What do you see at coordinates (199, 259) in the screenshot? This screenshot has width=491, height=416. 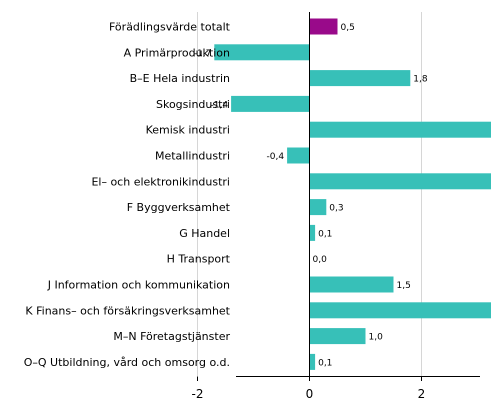 I see `category-label: H Transport` at bounding box center [199, 259].